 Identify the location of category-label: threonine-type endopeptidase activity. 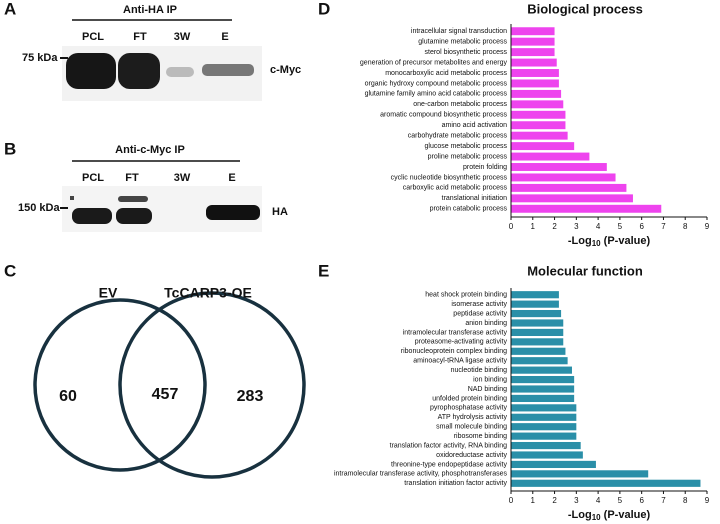
(449, 464).